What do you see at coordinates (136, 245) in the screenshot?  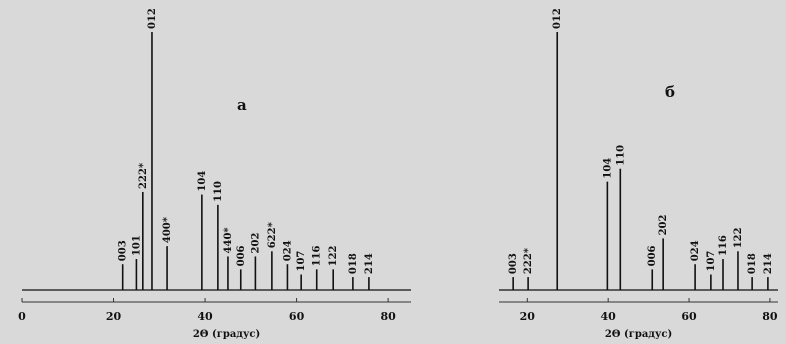 I see `peak-label: 101` at bounding box center [136, 245].